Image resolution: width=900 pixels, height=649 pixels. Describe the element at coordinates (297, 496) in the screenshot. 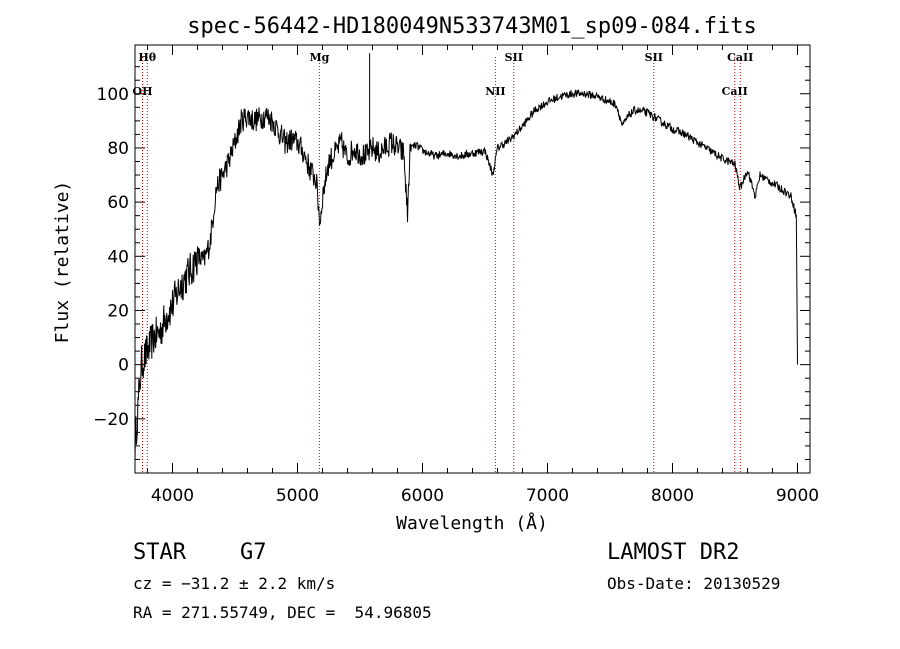

I see `x-tick-label: 5000` at that location.